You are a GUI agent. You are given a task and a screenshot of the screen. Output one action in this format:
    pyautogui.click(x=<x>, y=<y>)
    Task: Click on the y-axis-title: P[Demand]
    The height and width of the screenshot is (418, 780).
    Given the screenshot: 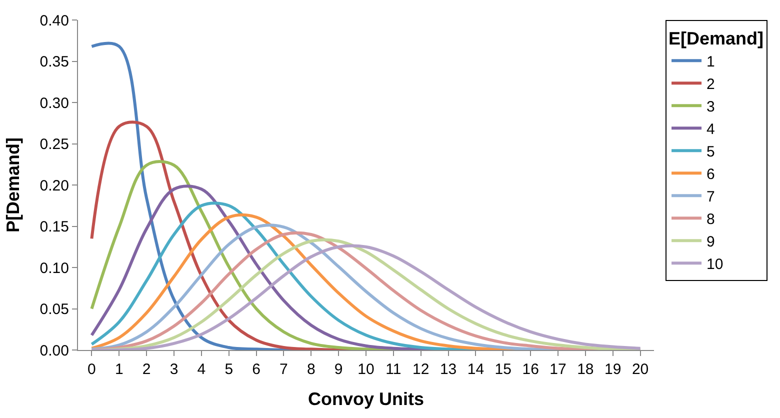 What is the action you would take?
    pyautogui.click(x=12, y=185)
    